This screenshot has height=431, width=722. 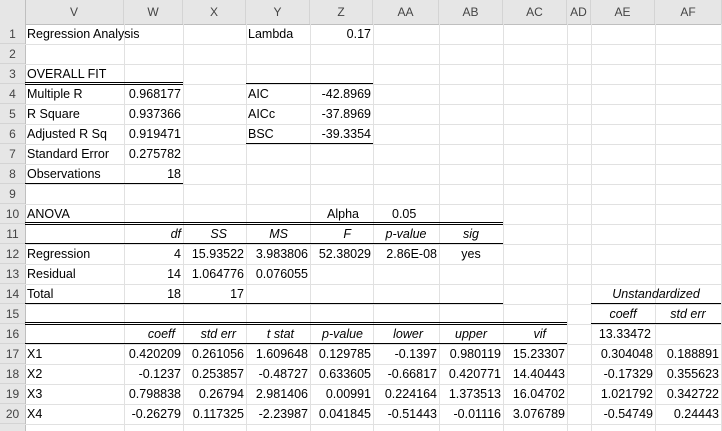 What do you see at coordinates (535, 12) in the screenshot?
I see `column-header-ac: AC` at bounding box center [535, 12].